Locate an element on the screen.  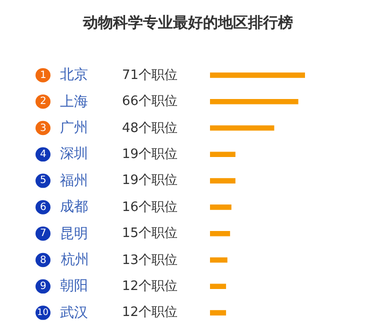
y-tick-label: 昆明 is located at coordinates (74, 234).